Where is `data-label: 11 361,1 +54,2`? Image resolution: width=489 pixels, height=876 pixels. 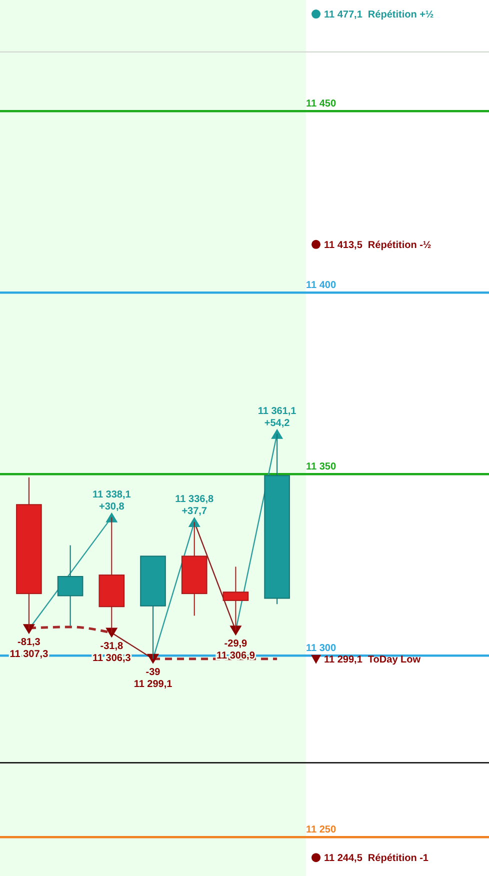
data-label: 11 361,1 +54,2 is located at coordinates (277, 417).